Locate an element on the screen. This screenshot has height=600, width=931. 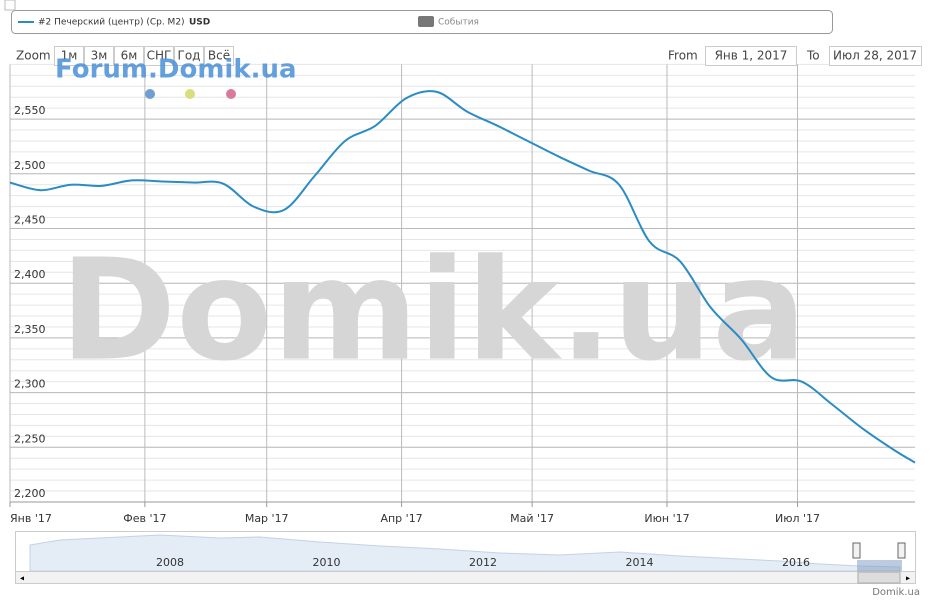
to-label: To is located at coordinates (813, 56).